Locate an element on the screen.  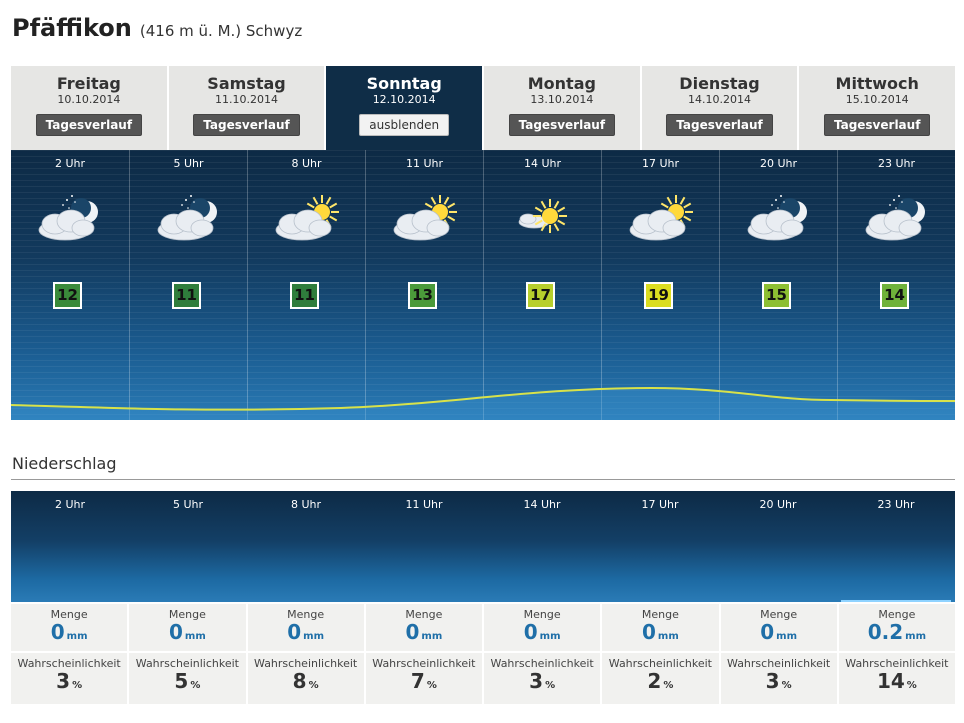
hour-label: 23 Uhr is located at coordinates (896, 163).